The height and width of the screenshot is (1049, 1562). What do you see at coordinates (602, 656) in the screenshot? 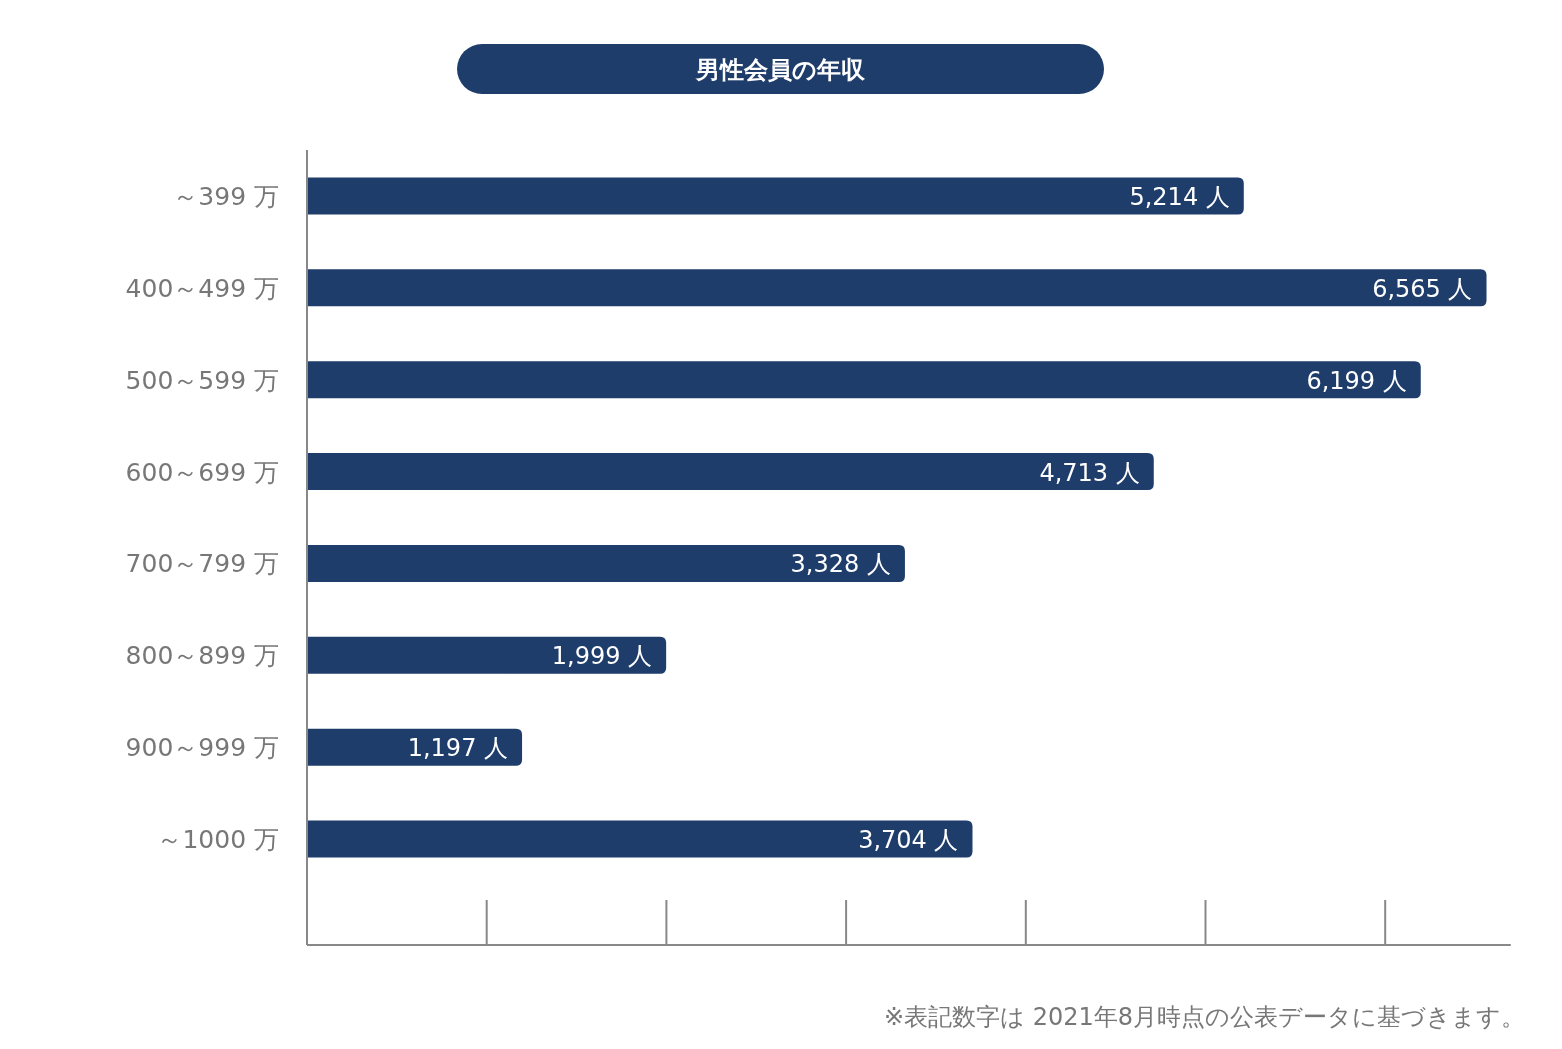
I see `data-label: 1,999 人` at bounding box center [602, 656].